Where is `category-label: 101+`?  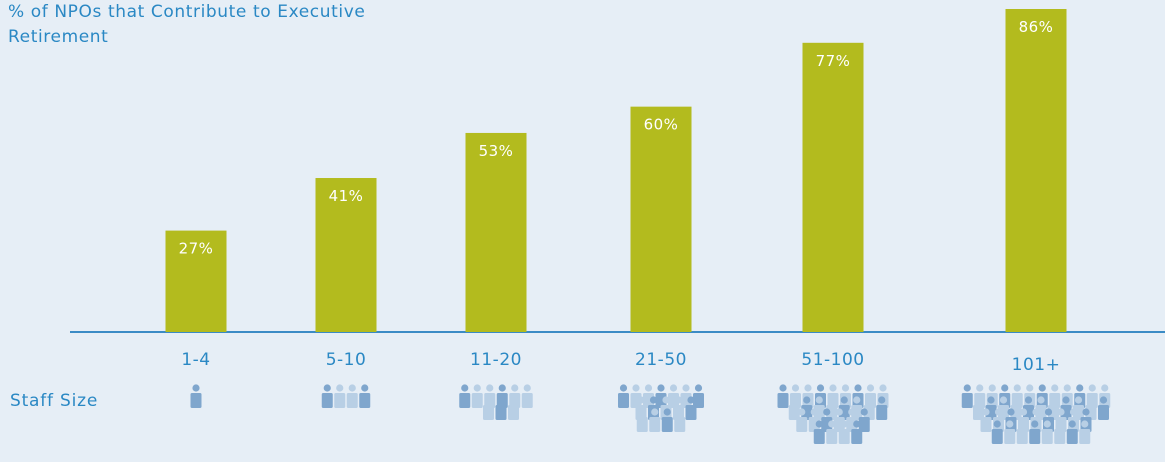 category-label: 101+ is located at coordinates (1036, 365).